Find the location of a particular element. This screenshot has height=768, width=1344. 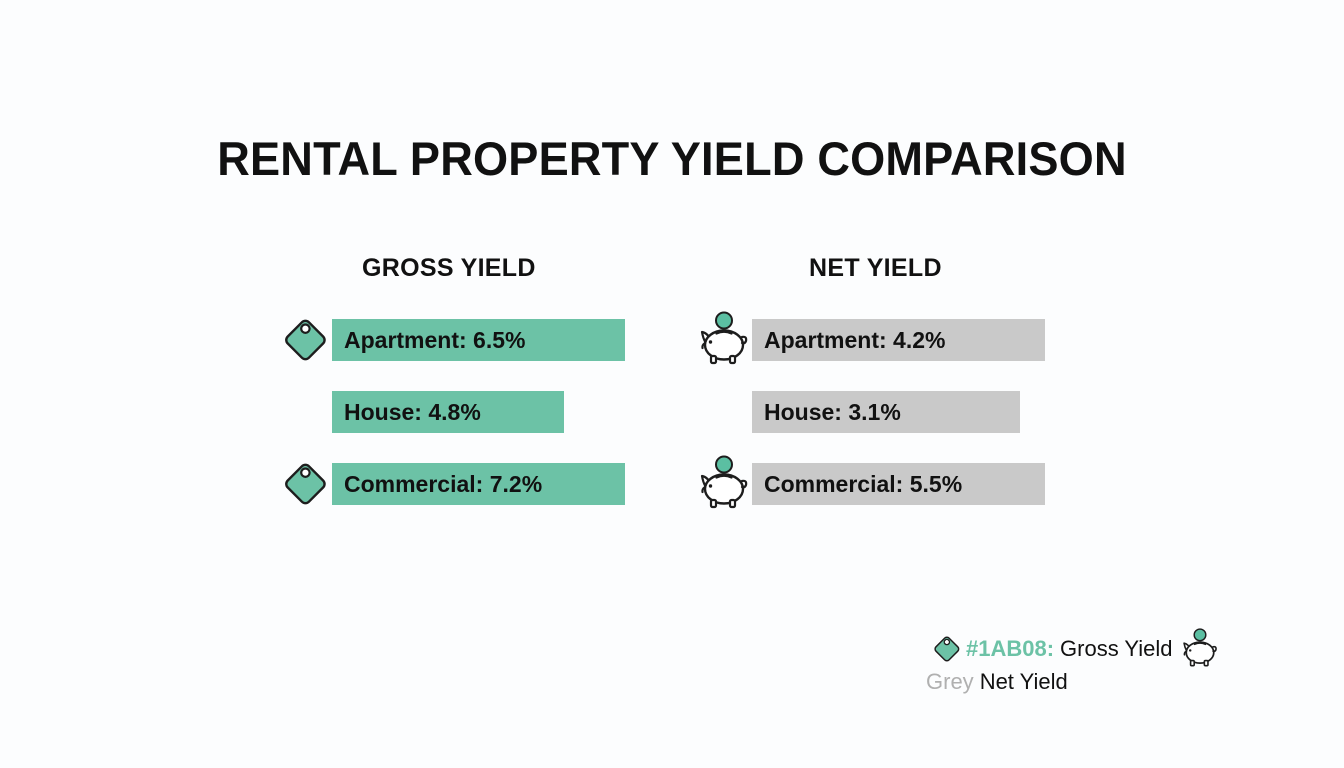

legend-color-net: Grey is located at coordinates (950, 681).